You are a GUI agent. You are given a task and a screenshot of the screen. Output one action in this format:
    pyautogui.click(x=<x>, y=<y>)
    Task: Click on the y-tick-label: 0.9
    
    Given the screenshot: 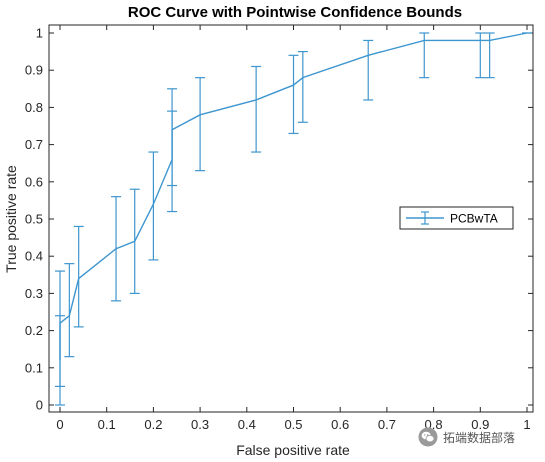 What is the action you would take?
    pyautogui.click(x=34, y=70)
    